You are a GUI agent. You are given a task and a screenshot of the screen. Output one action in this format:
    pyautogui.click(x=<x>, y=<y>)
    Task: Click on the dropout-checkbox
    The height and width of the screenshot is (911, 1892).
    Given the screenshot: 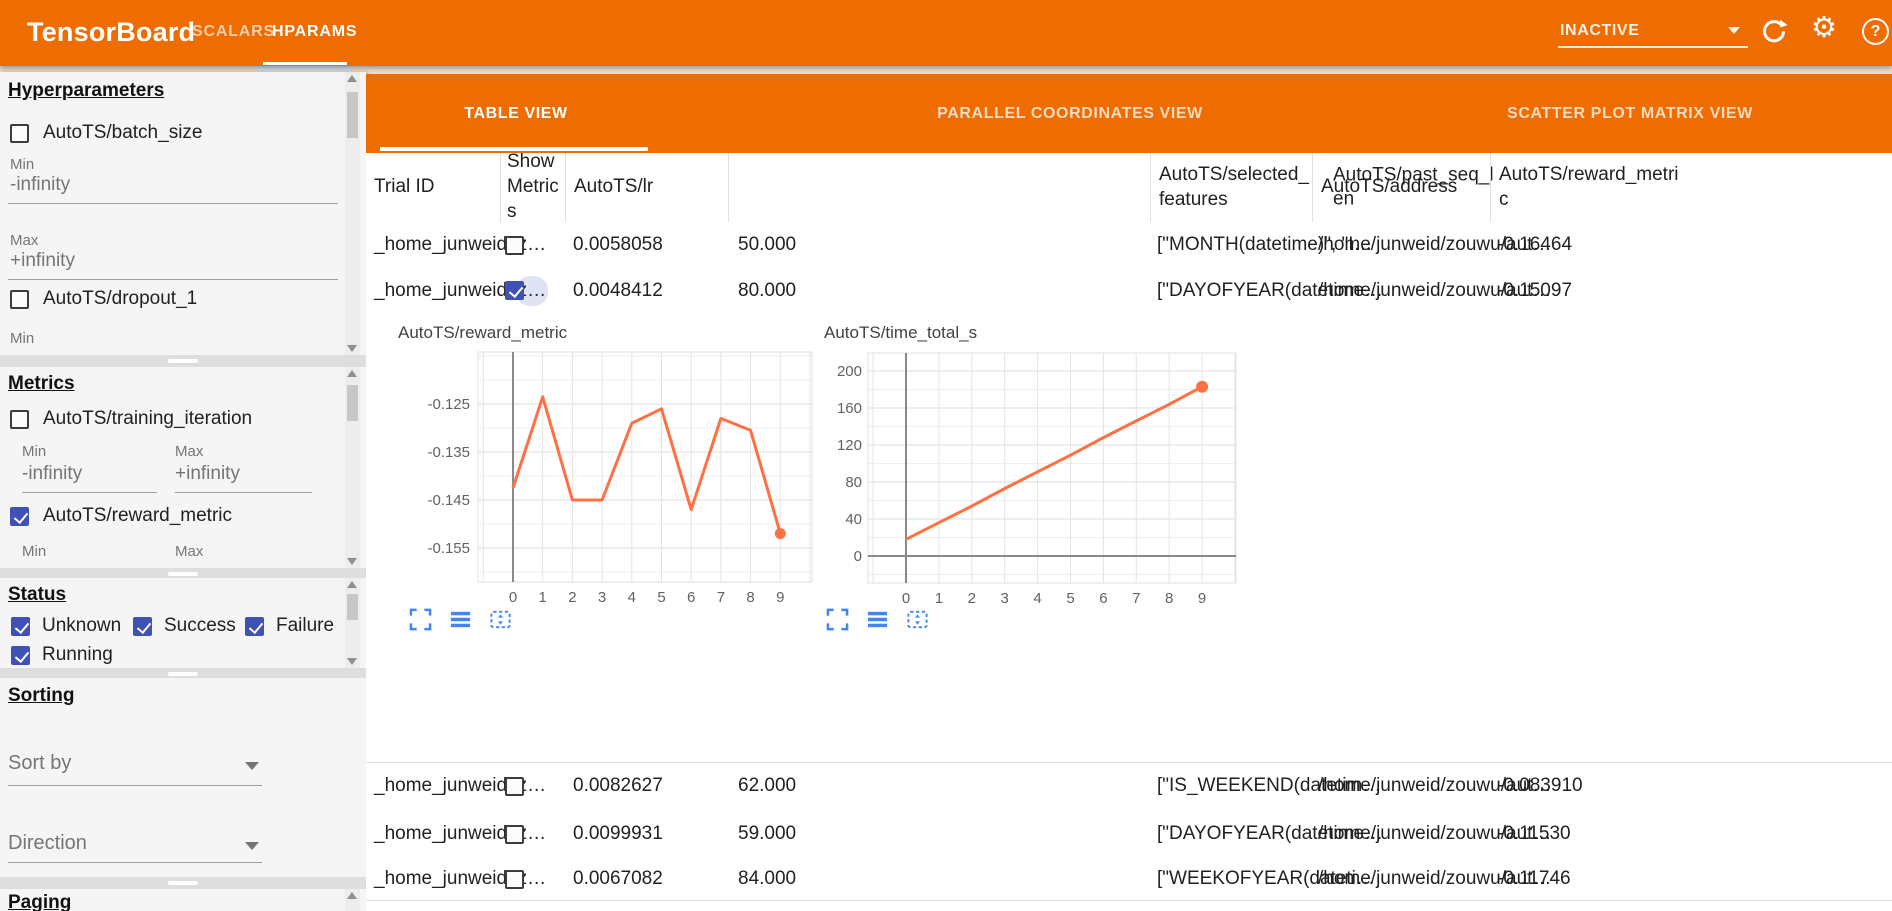 What is the action you would take?
    pyautogui.click(x=19, y=299)
    